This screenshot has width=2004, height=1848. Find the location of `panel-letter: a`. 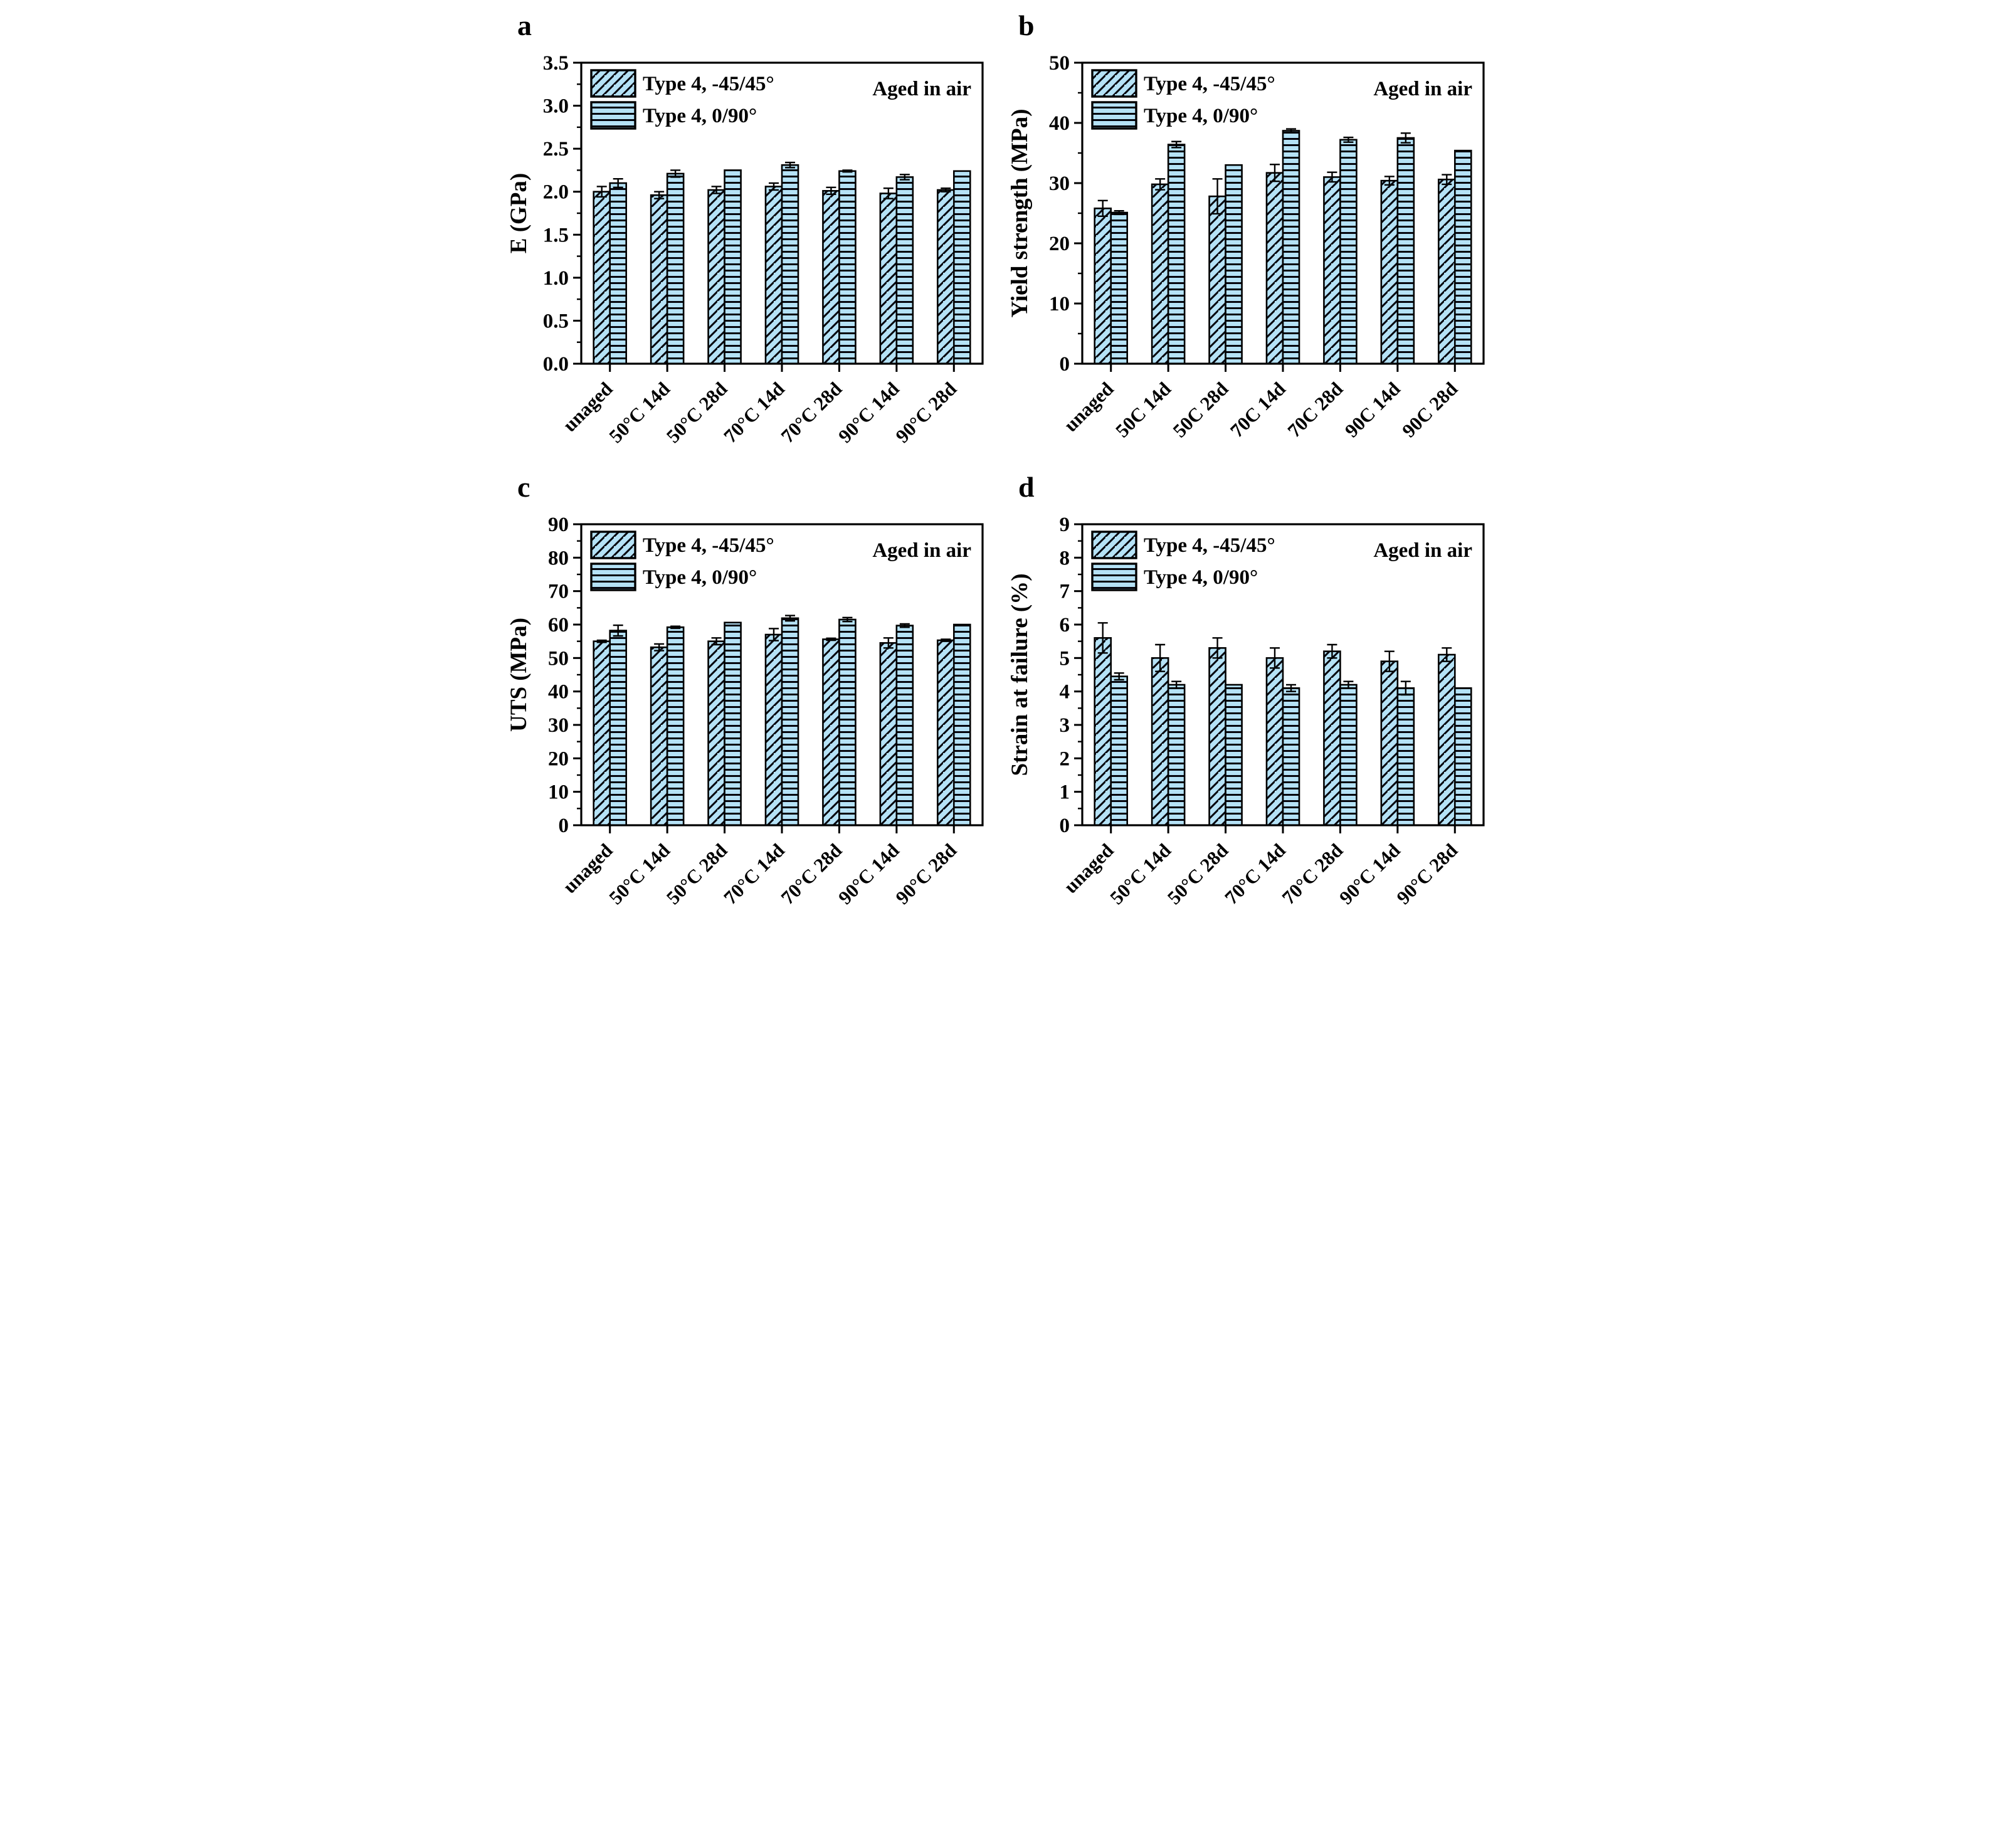

panel-letter: a is located at coordinates (524, 25).